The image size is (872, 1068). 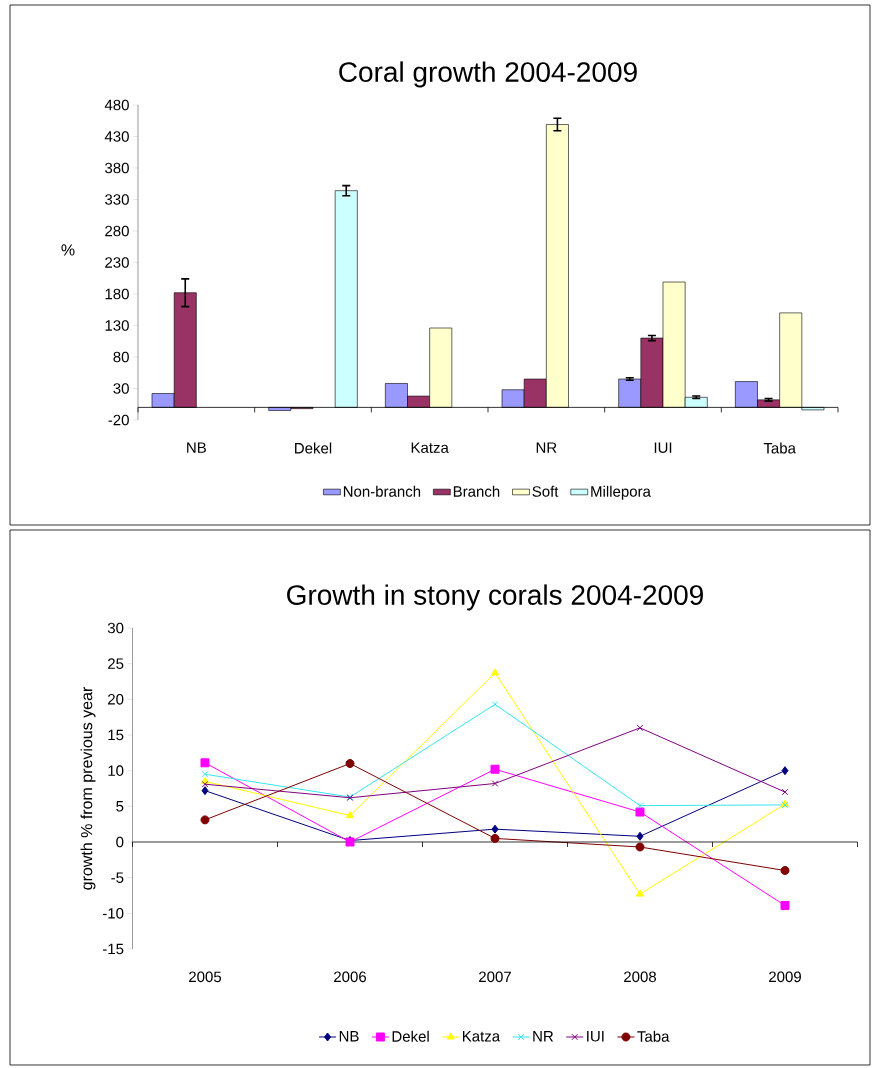 I want to click on legend-label: Branch, so click(x=476, y=491).